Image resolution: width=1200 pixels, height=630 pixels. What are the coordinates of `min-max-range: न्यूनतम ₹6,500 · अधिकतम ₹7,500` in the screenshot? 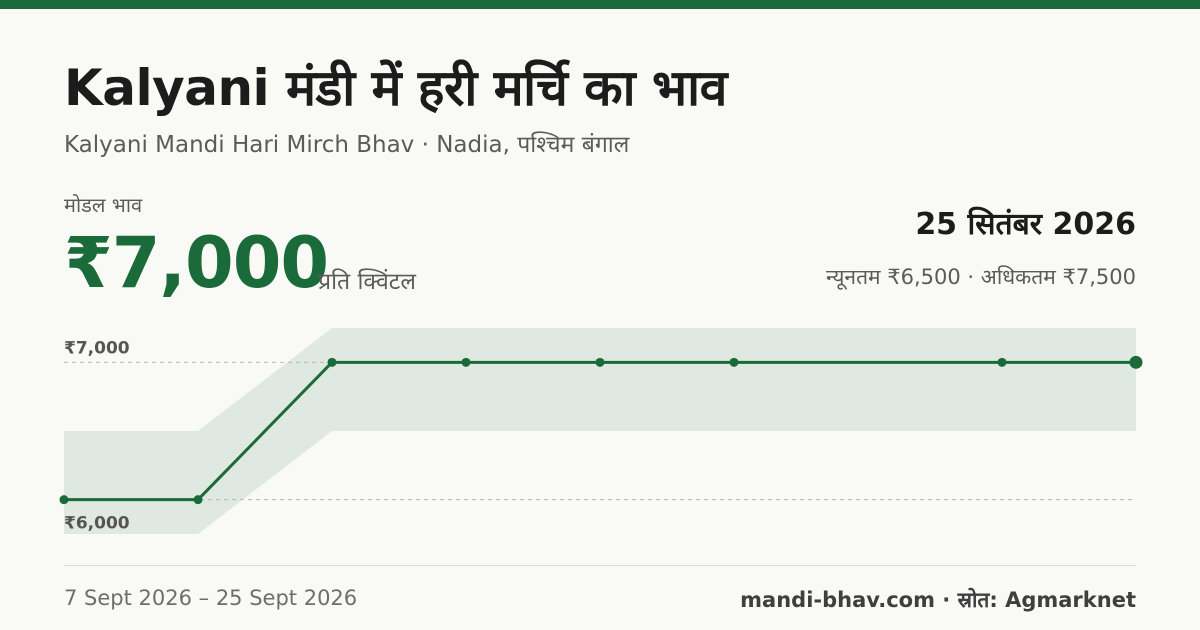 It's located at (981, 277).